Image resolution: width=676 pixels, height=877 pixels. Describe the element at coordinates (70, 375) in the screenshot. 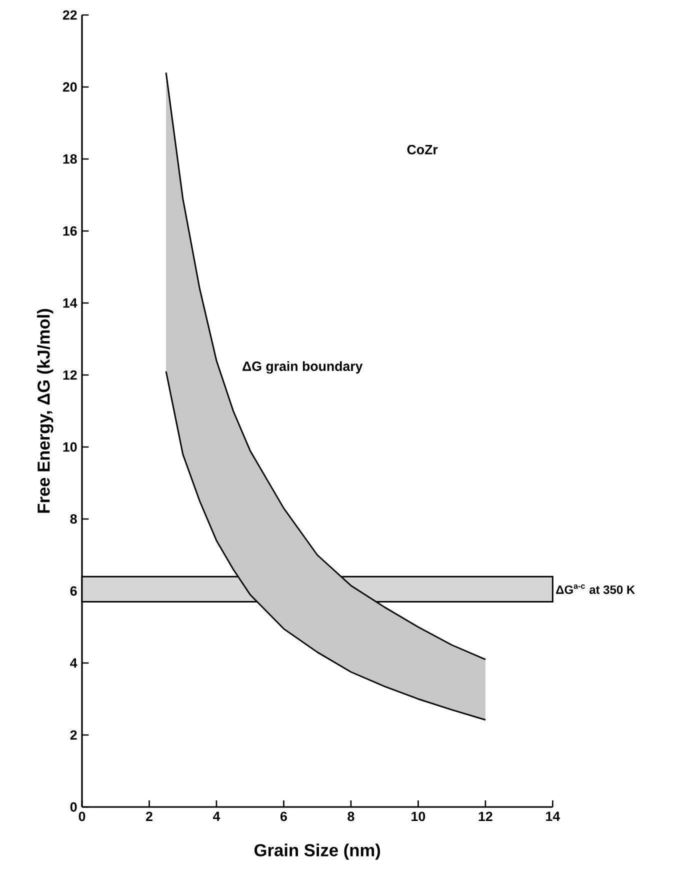

I see `y-tick-label: 12` at that location.